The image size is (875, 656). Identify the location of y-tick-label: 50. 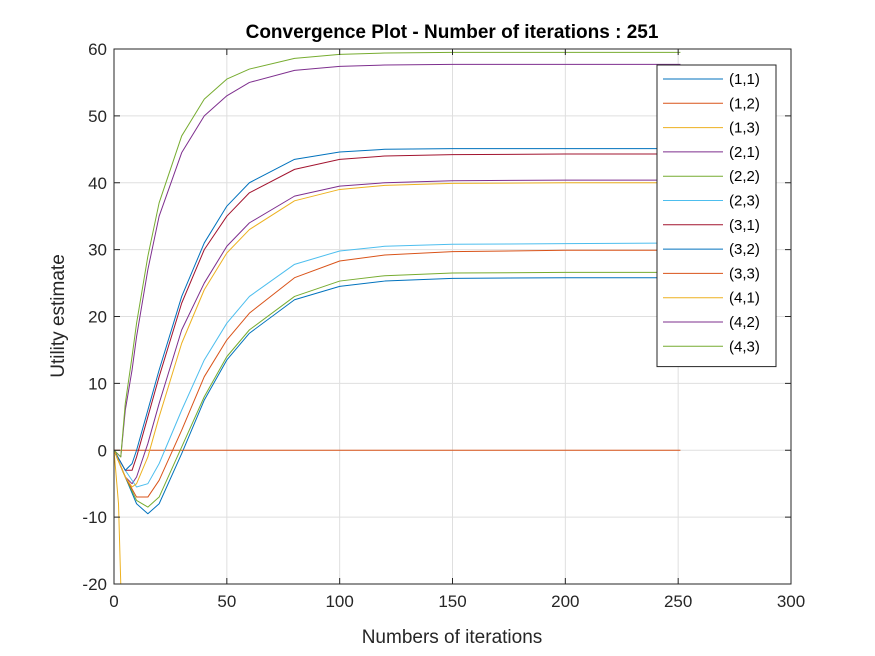
(97, 116).